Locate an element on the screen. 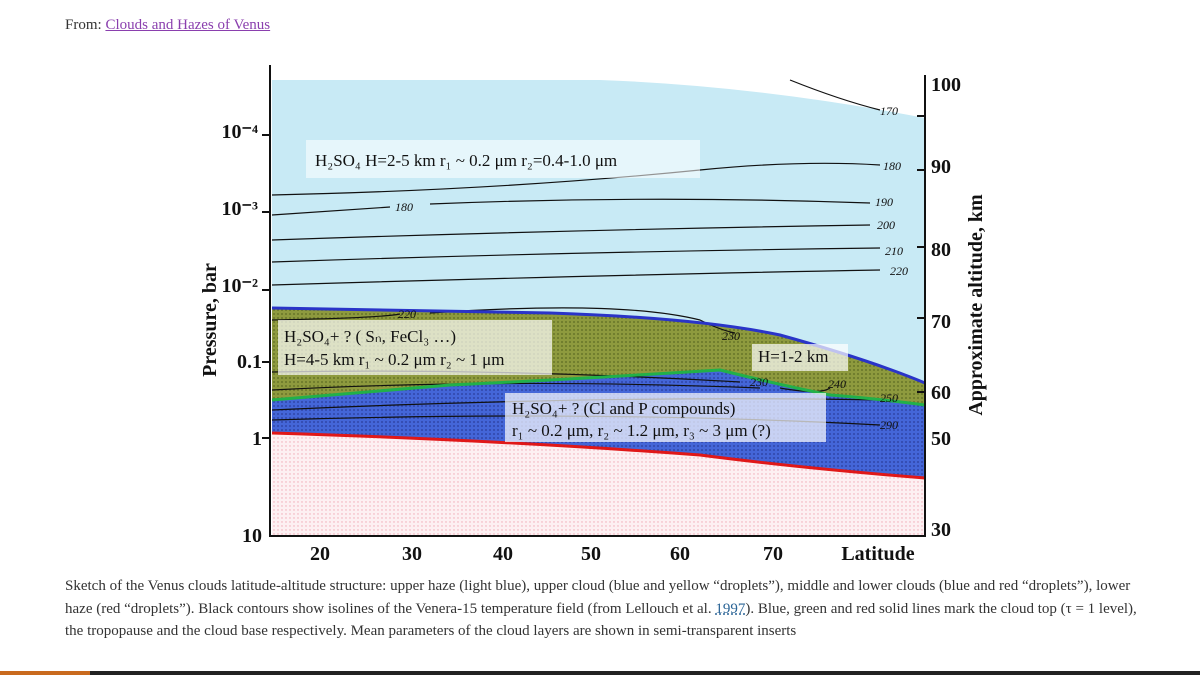 This screenshot has height=675, width=1200. cloud-base-line is located at coordinates (598, 455).